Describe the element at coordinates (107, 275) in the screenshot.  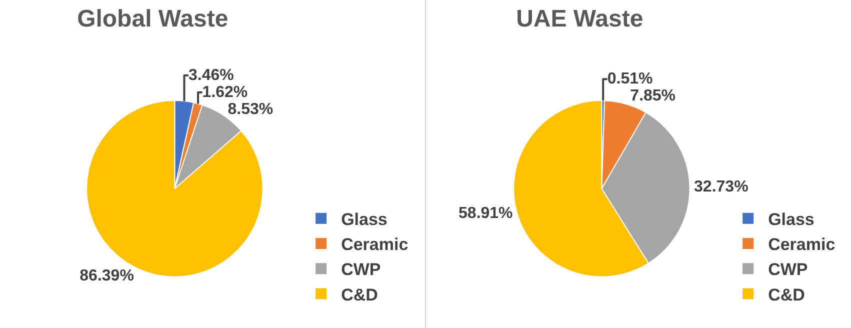
I see `data-label: 86.39%` at that location.